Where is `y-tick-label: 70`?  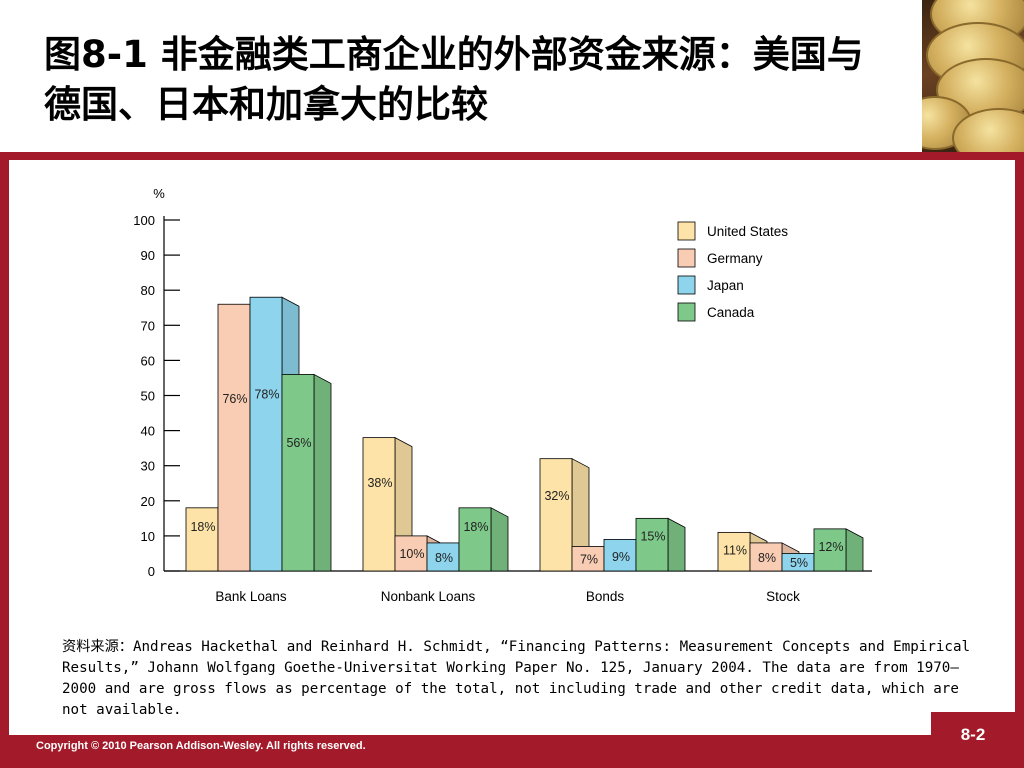
y-tick-label: 70 is located at coordinates (148, 325).